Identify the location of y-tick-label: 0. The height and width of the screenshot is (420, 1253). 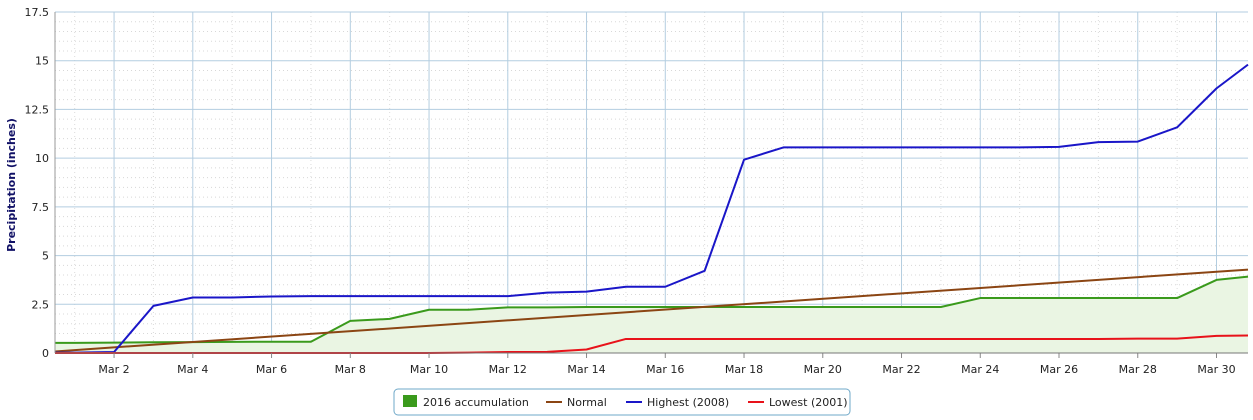
(45, 353).